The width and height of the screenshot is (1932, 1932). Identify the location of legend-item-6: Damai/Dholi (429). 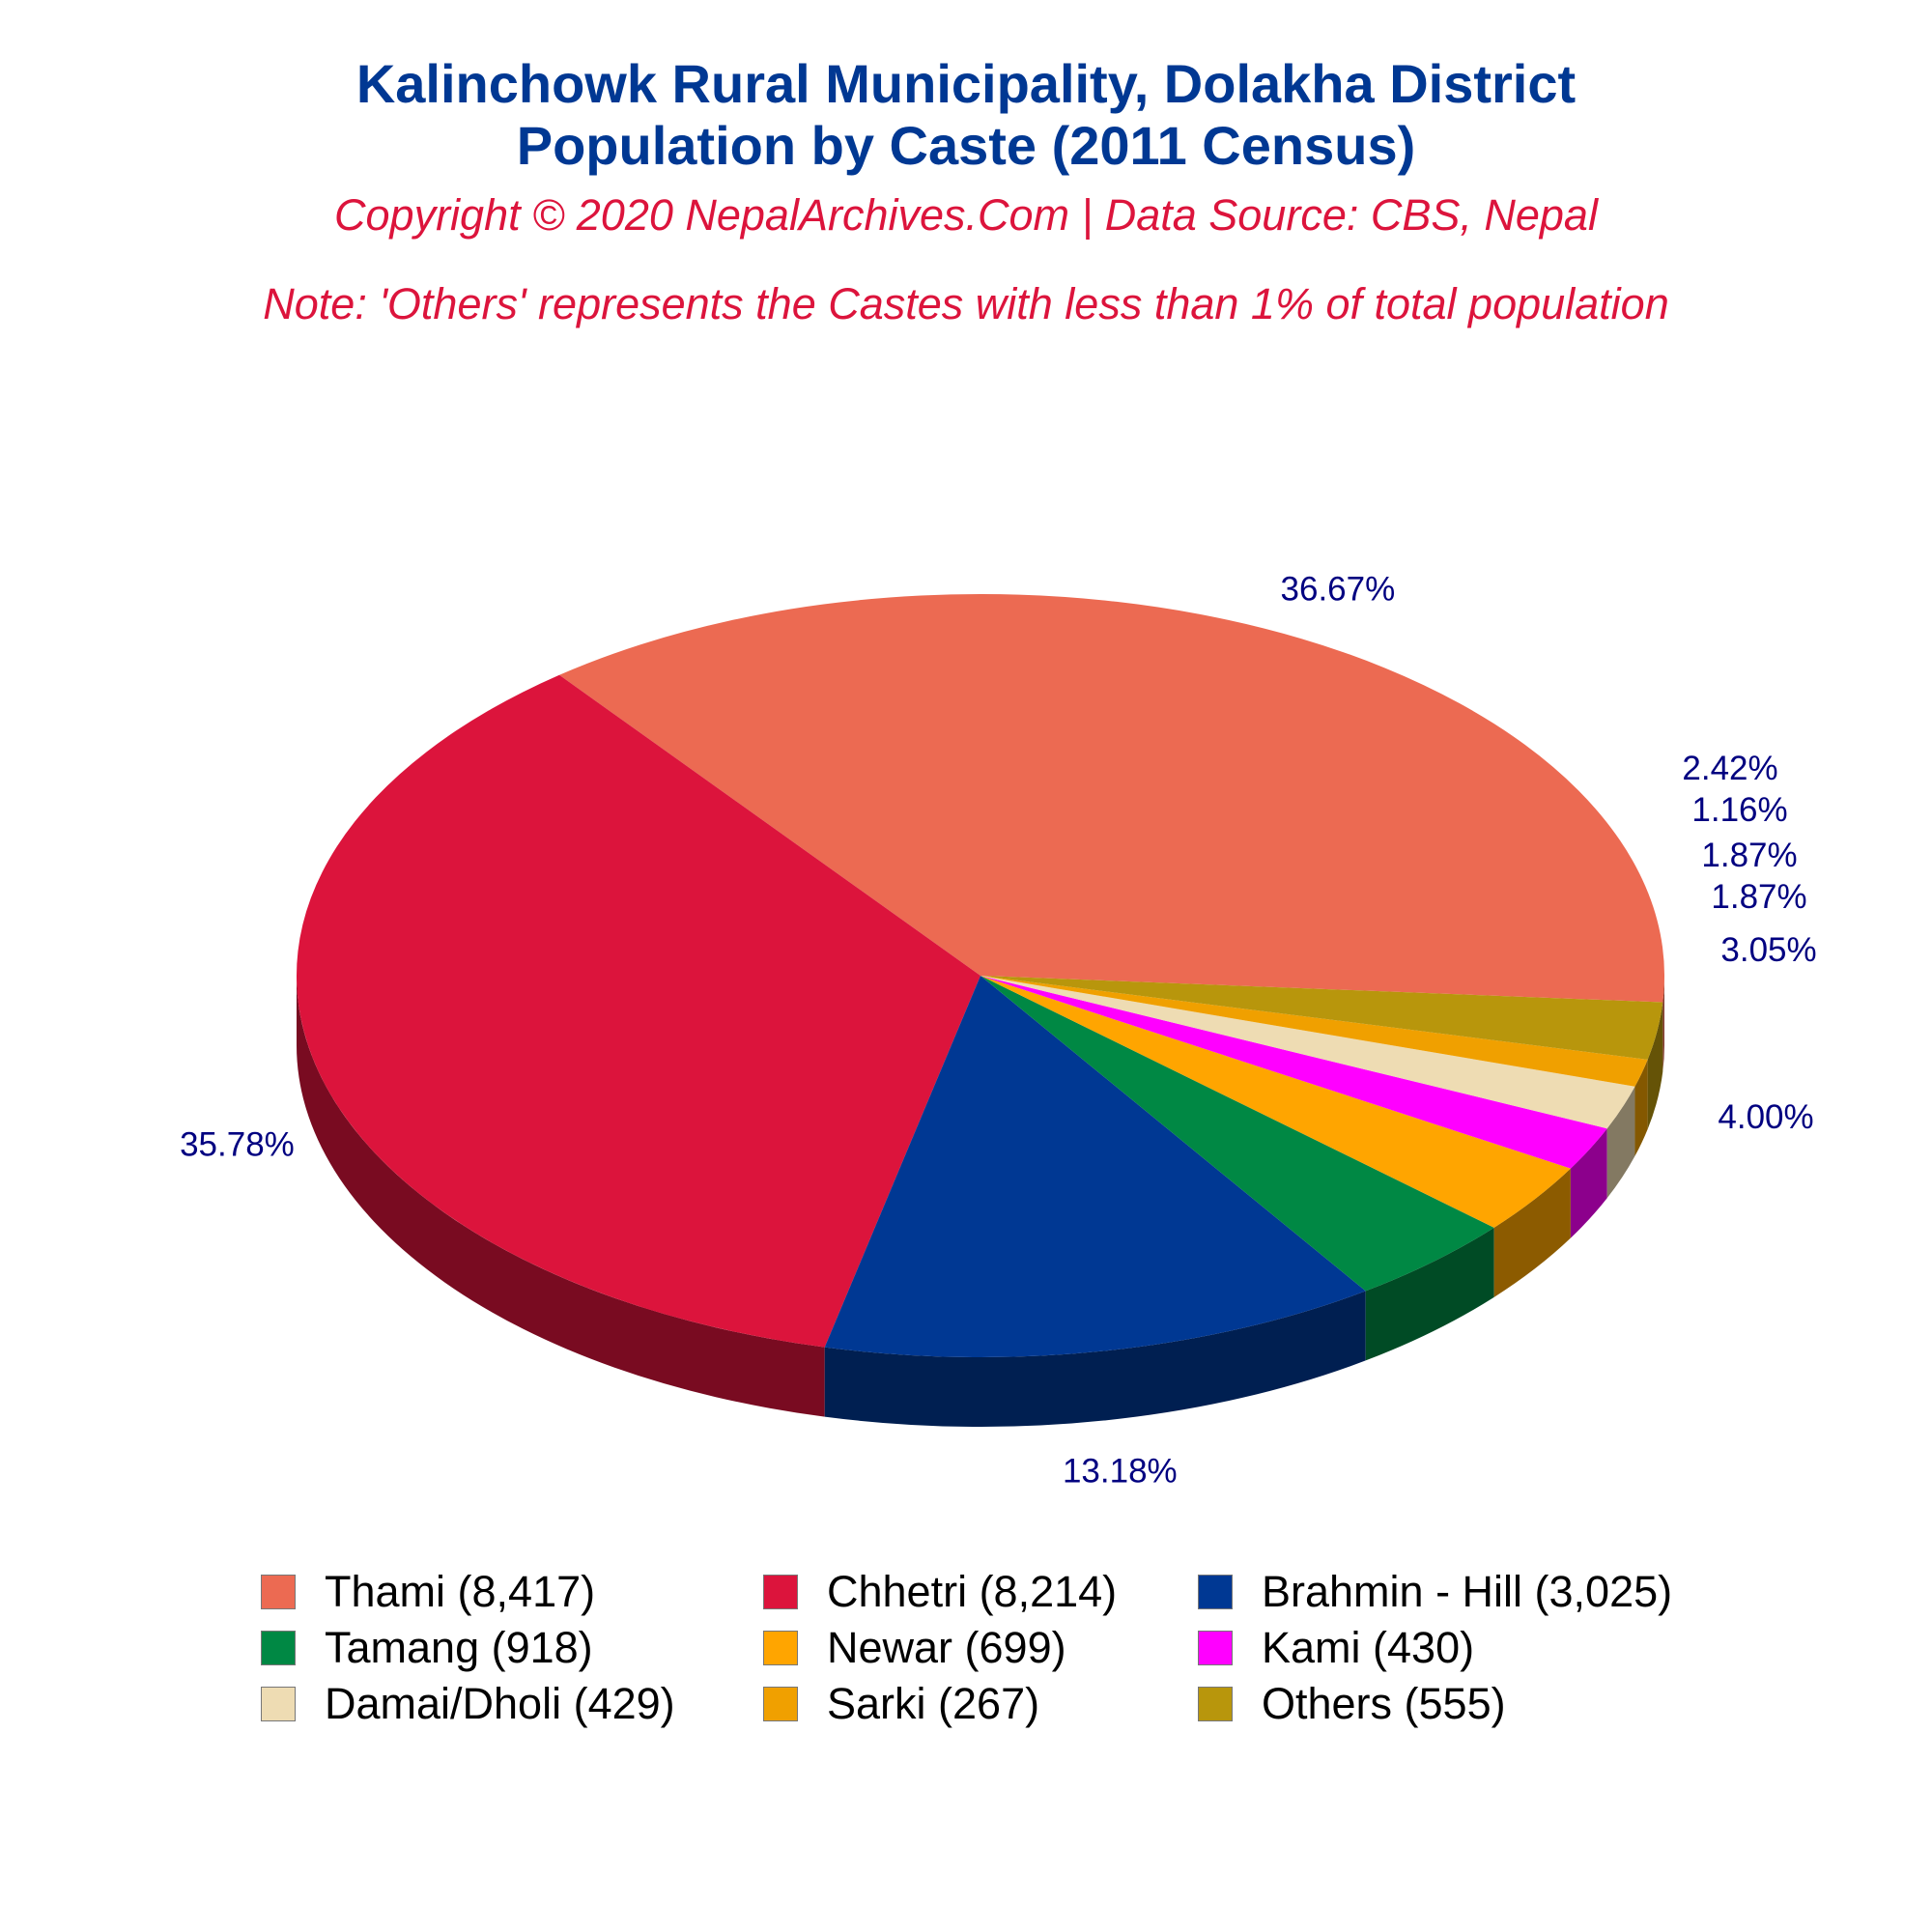
(468, 1704).